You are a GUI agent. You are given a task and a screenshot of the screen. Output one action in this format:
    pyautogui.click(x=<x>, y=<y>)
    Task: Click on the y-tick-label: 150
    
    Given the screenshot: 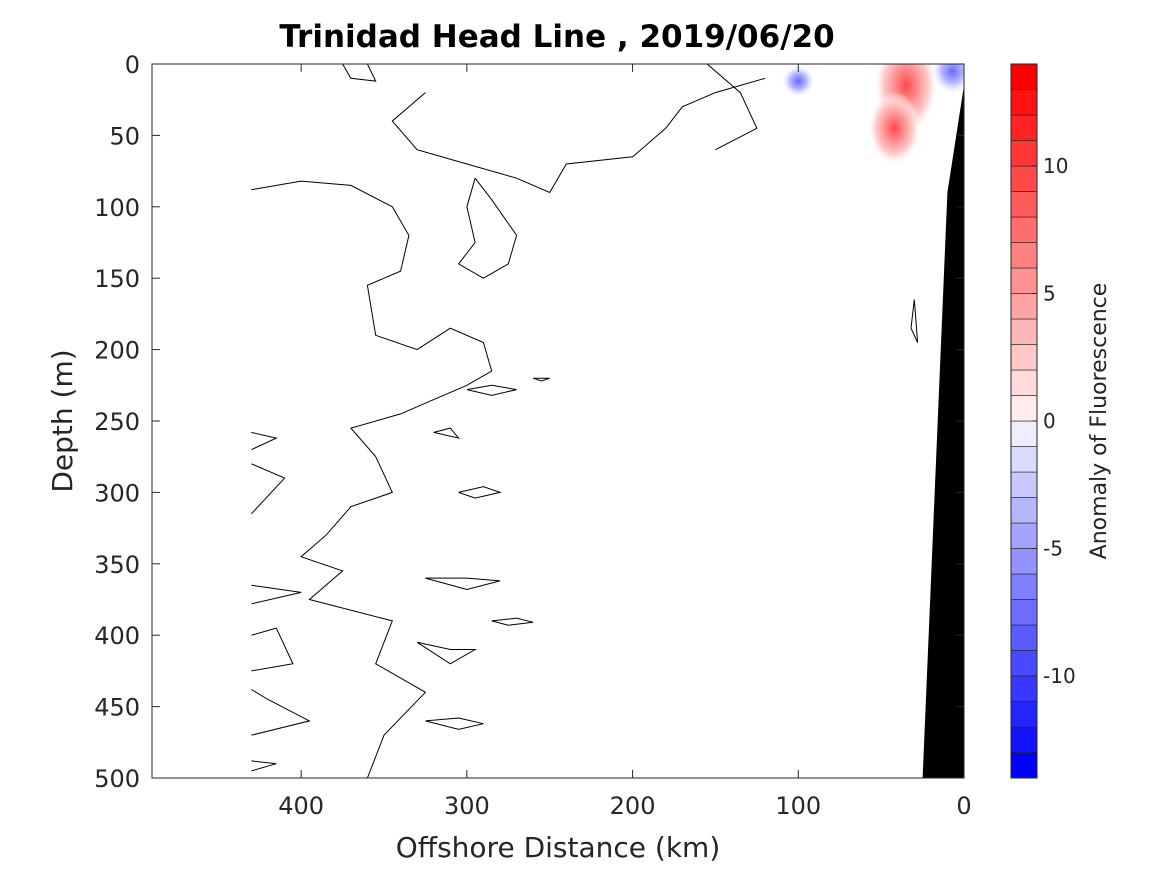 What is the action you would take?
    pyautogui.click(x=117, y=279)
    